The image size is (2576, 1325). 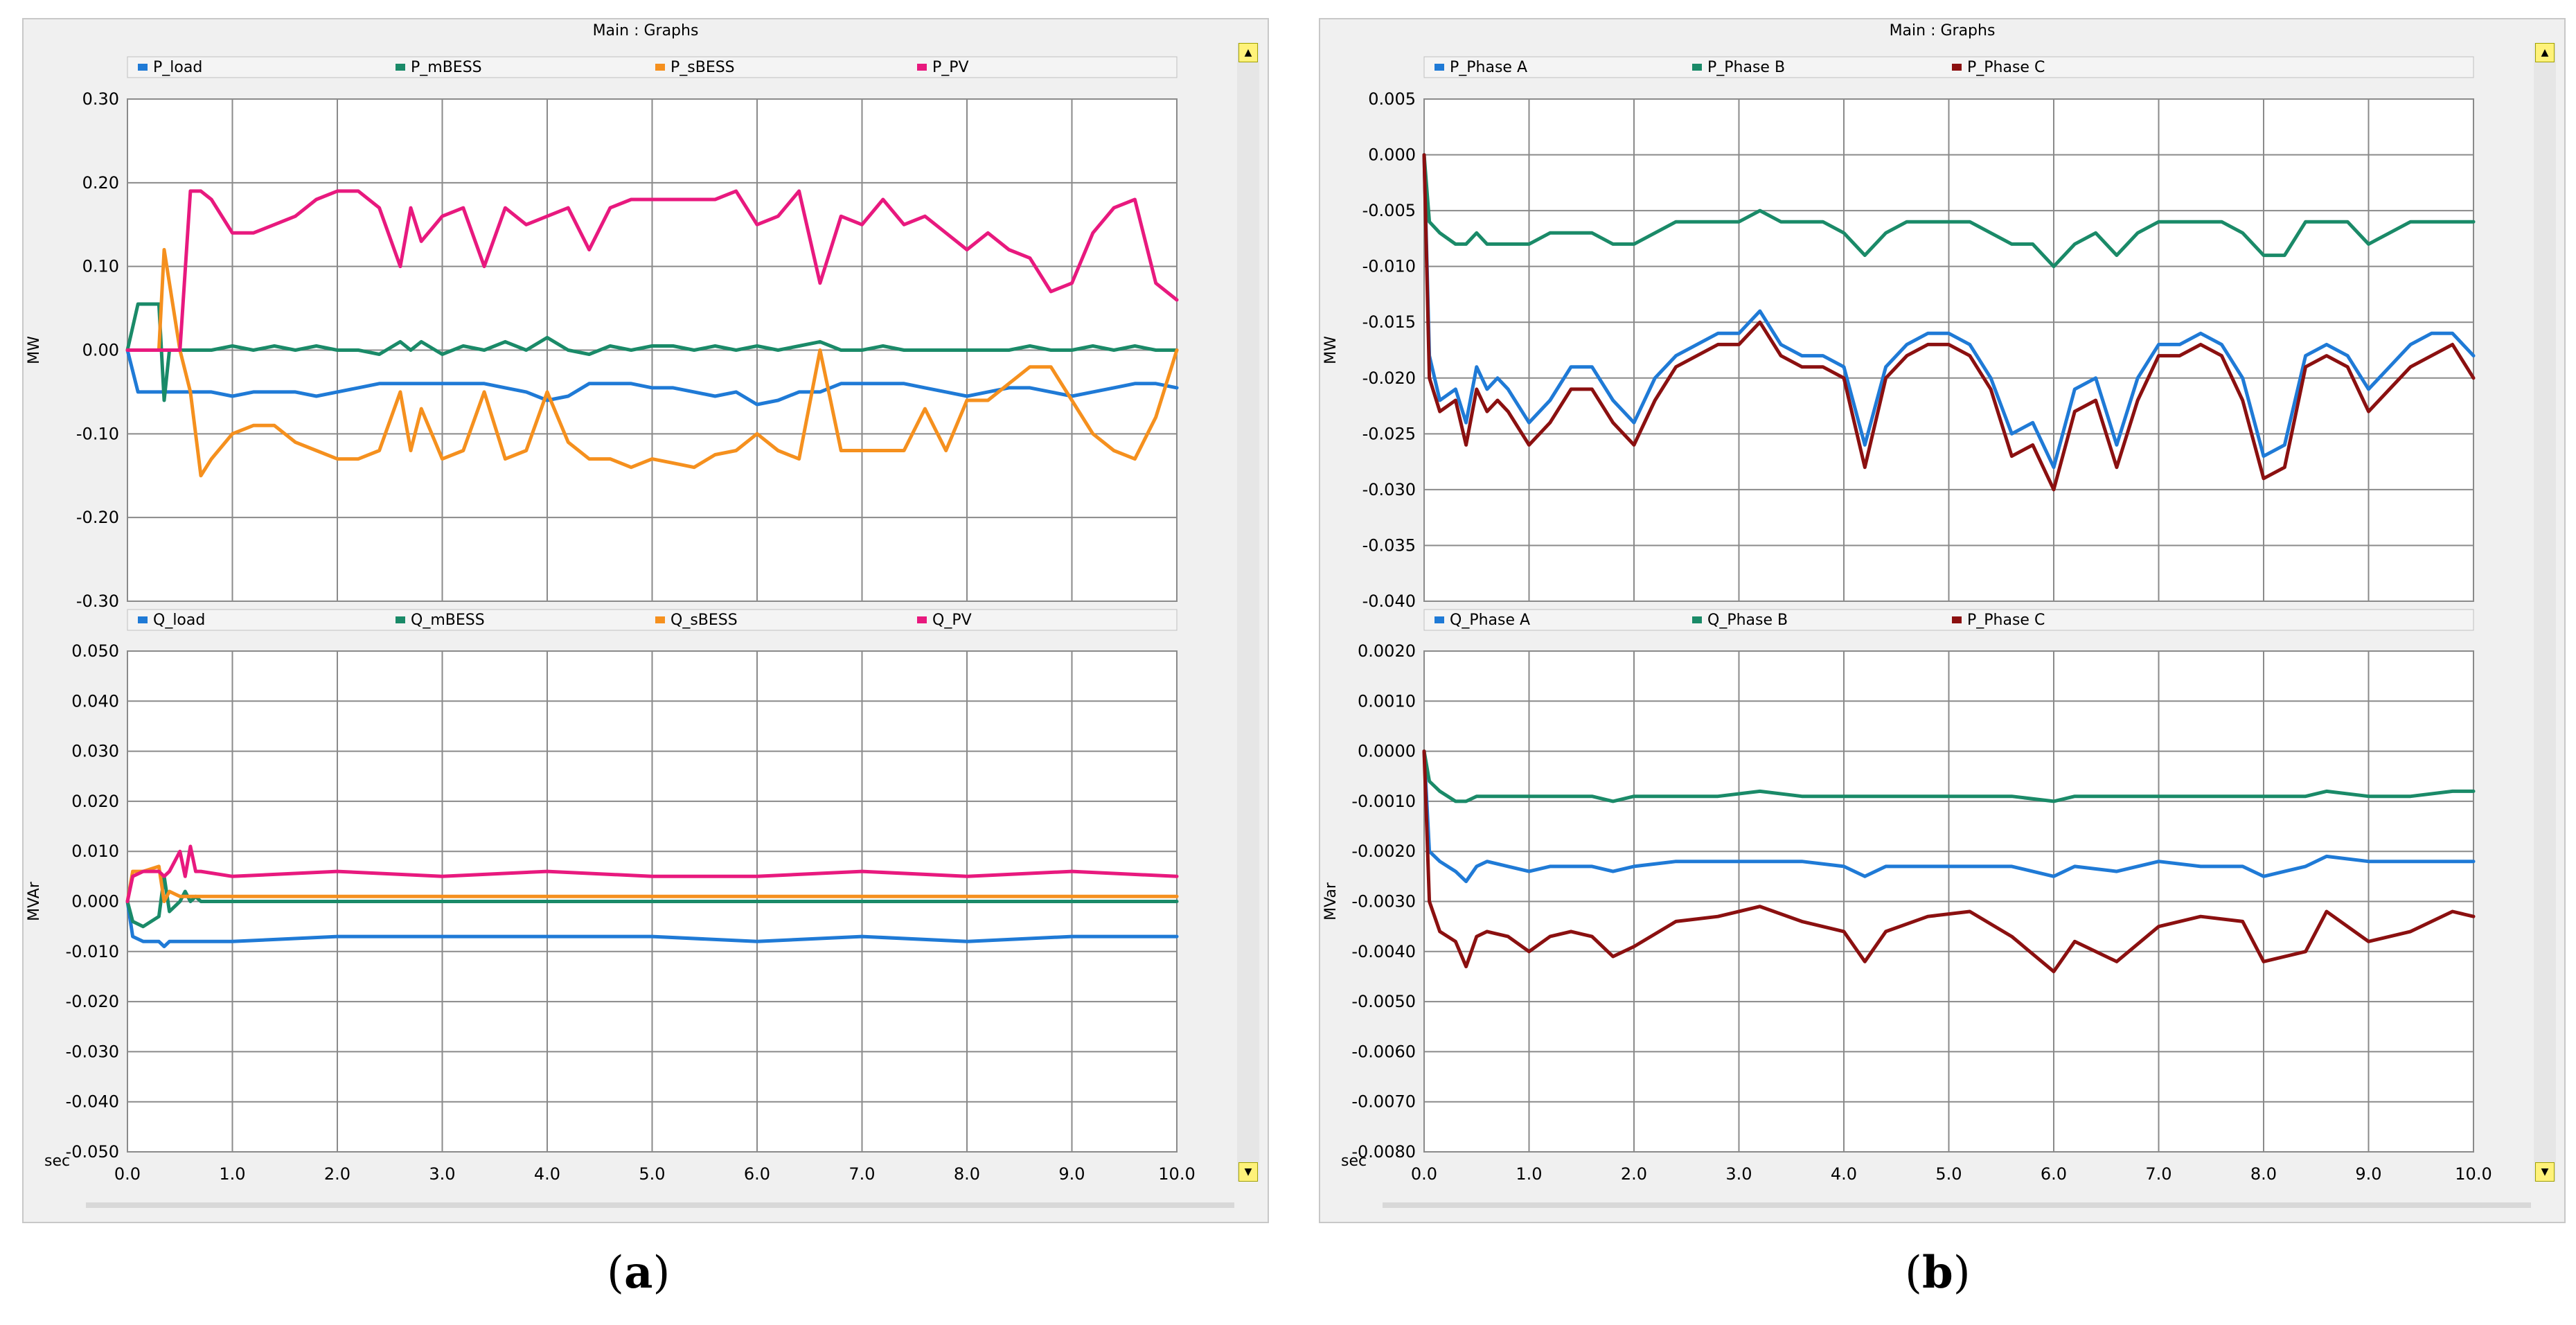 I want to click on y-tick-label: -0.0020, so click(x=1383, y=851).